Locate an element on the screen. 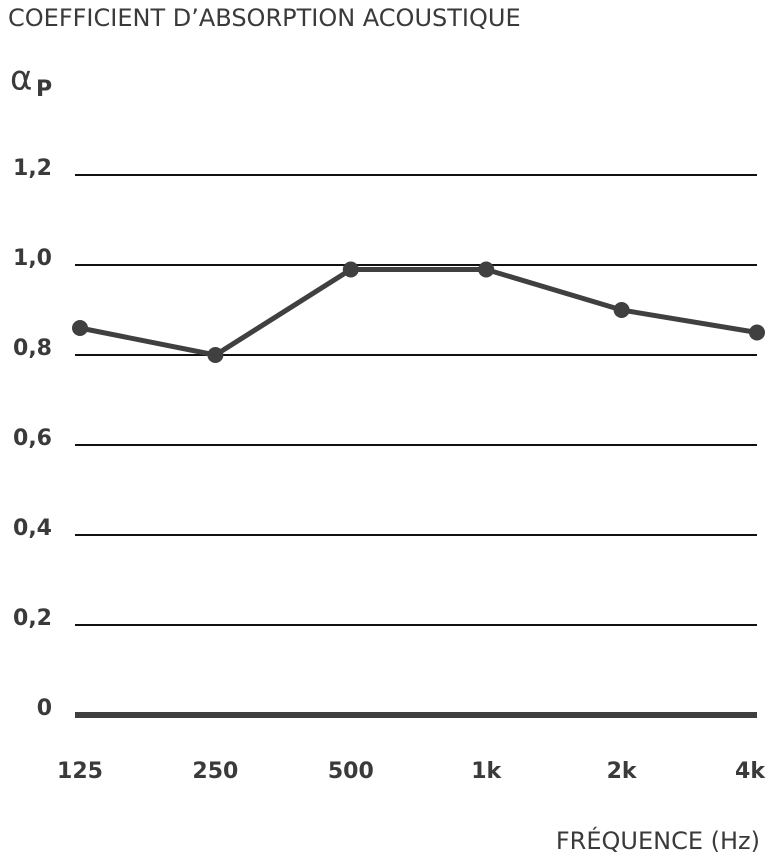  x-axis-label: FRÉQUENCE (Hz) is located at coordinates (658, 840).